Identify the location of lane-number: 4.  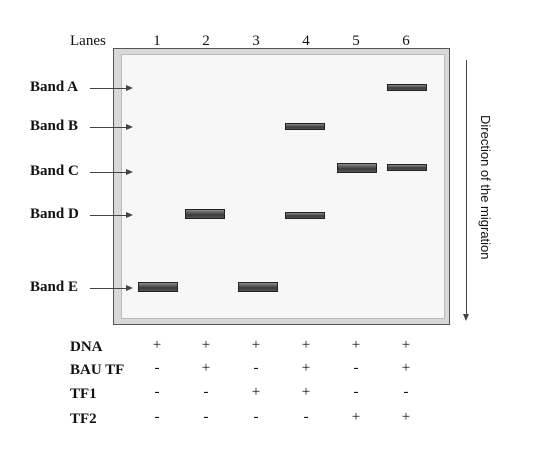
(306, 41).